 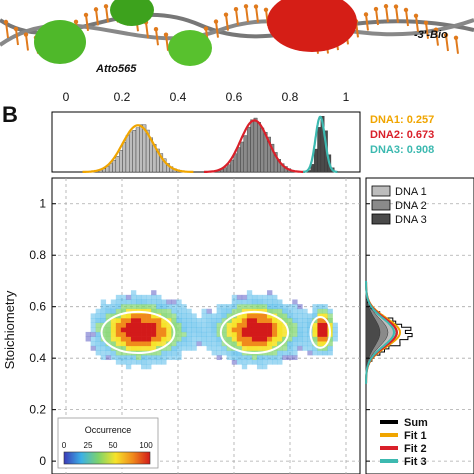 I want to click on y-tick-label: 0, so click(x=42, y=461).